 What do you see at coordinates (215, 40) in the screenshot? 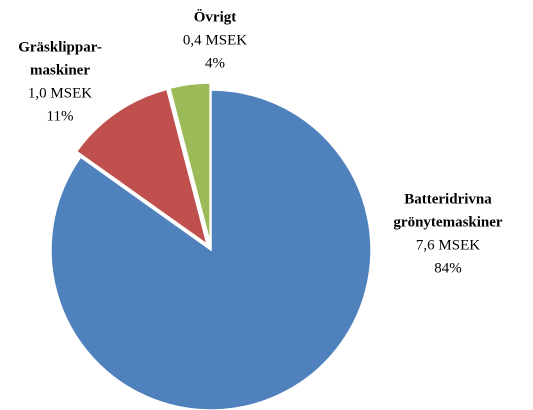
I see `slice-amount: 0,4 MSEK` at bounding box center [215, 40].